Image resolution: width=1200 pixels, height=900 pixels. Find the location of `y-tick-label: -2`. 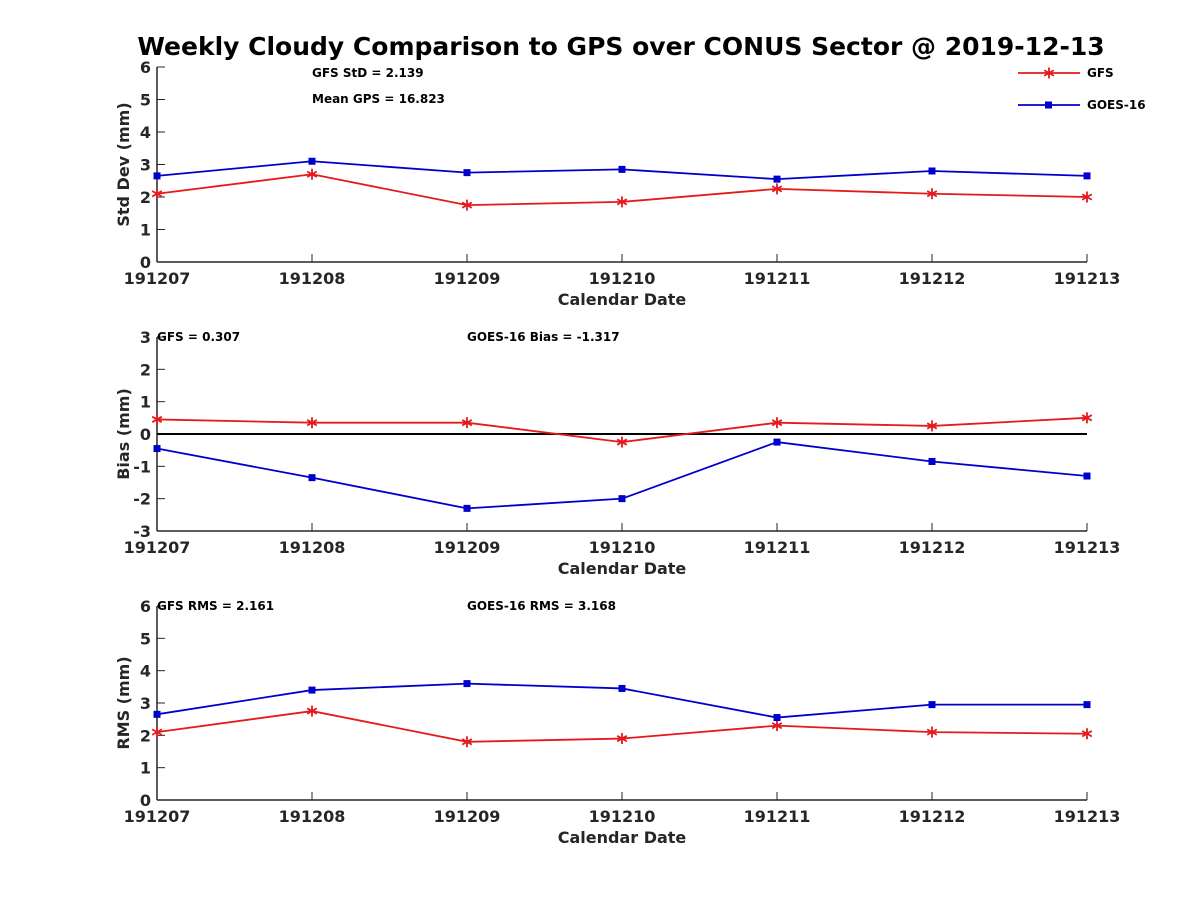

y-tick-label: -2 is located at coordinates (142, 499).